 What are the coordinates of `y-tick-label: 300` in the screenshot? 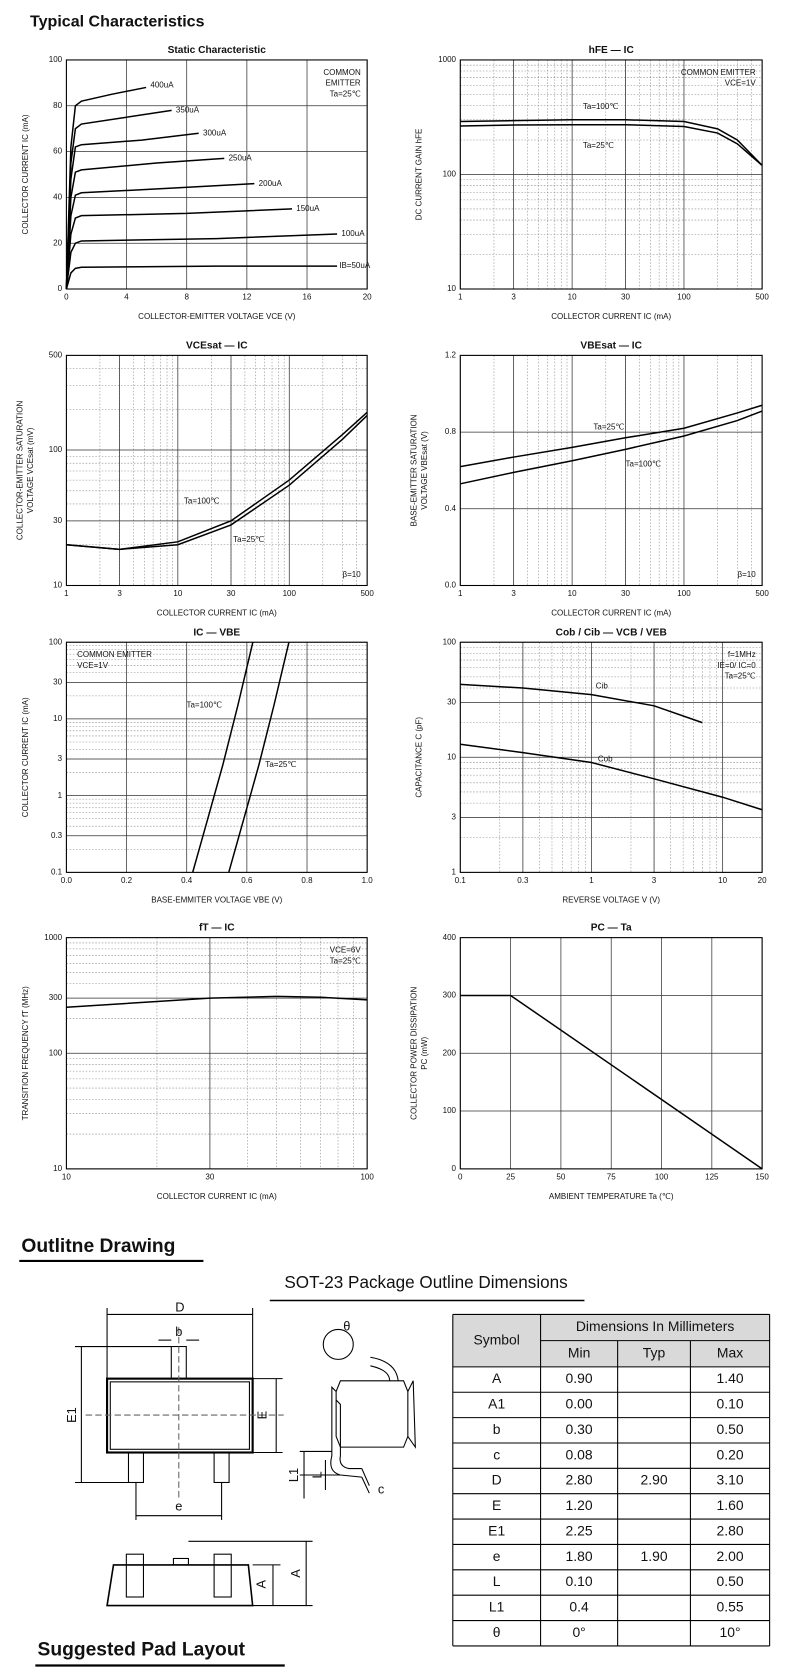 It's located at (56, 997).